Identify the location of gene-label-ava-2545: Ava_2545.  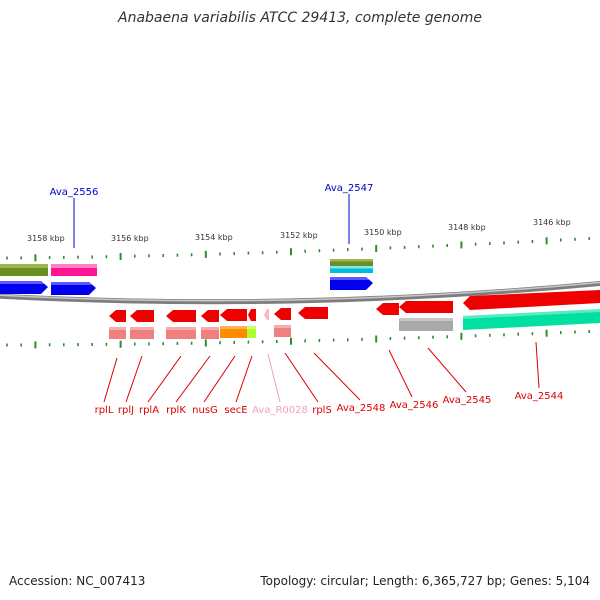
(467, 400).